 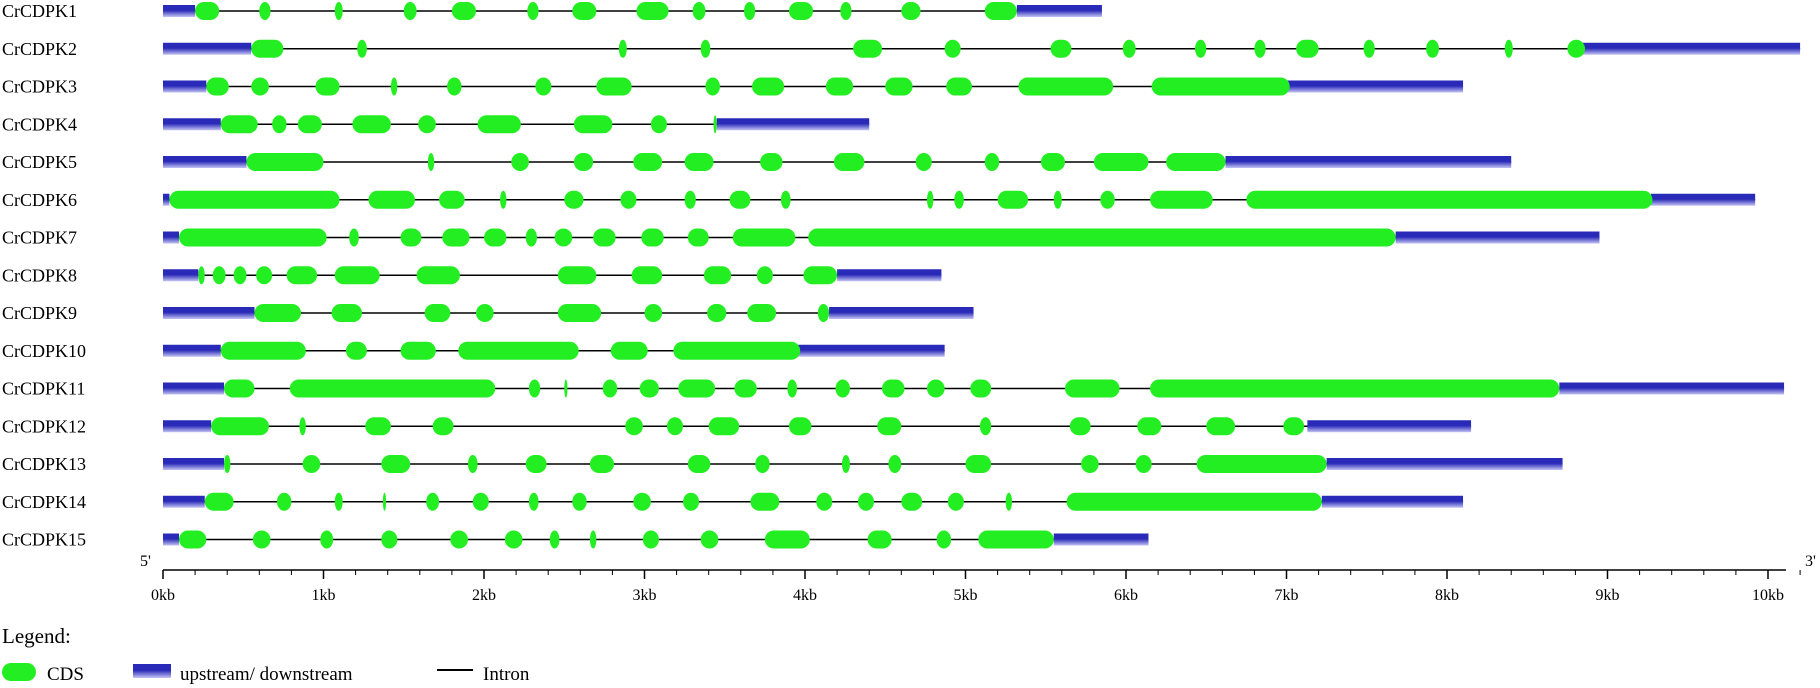 What do you see at coordinates (575, 540) in the screenshot?
I see `gene-row-crcdpk15: CrCDPK15` at bounding box center [575, 540].